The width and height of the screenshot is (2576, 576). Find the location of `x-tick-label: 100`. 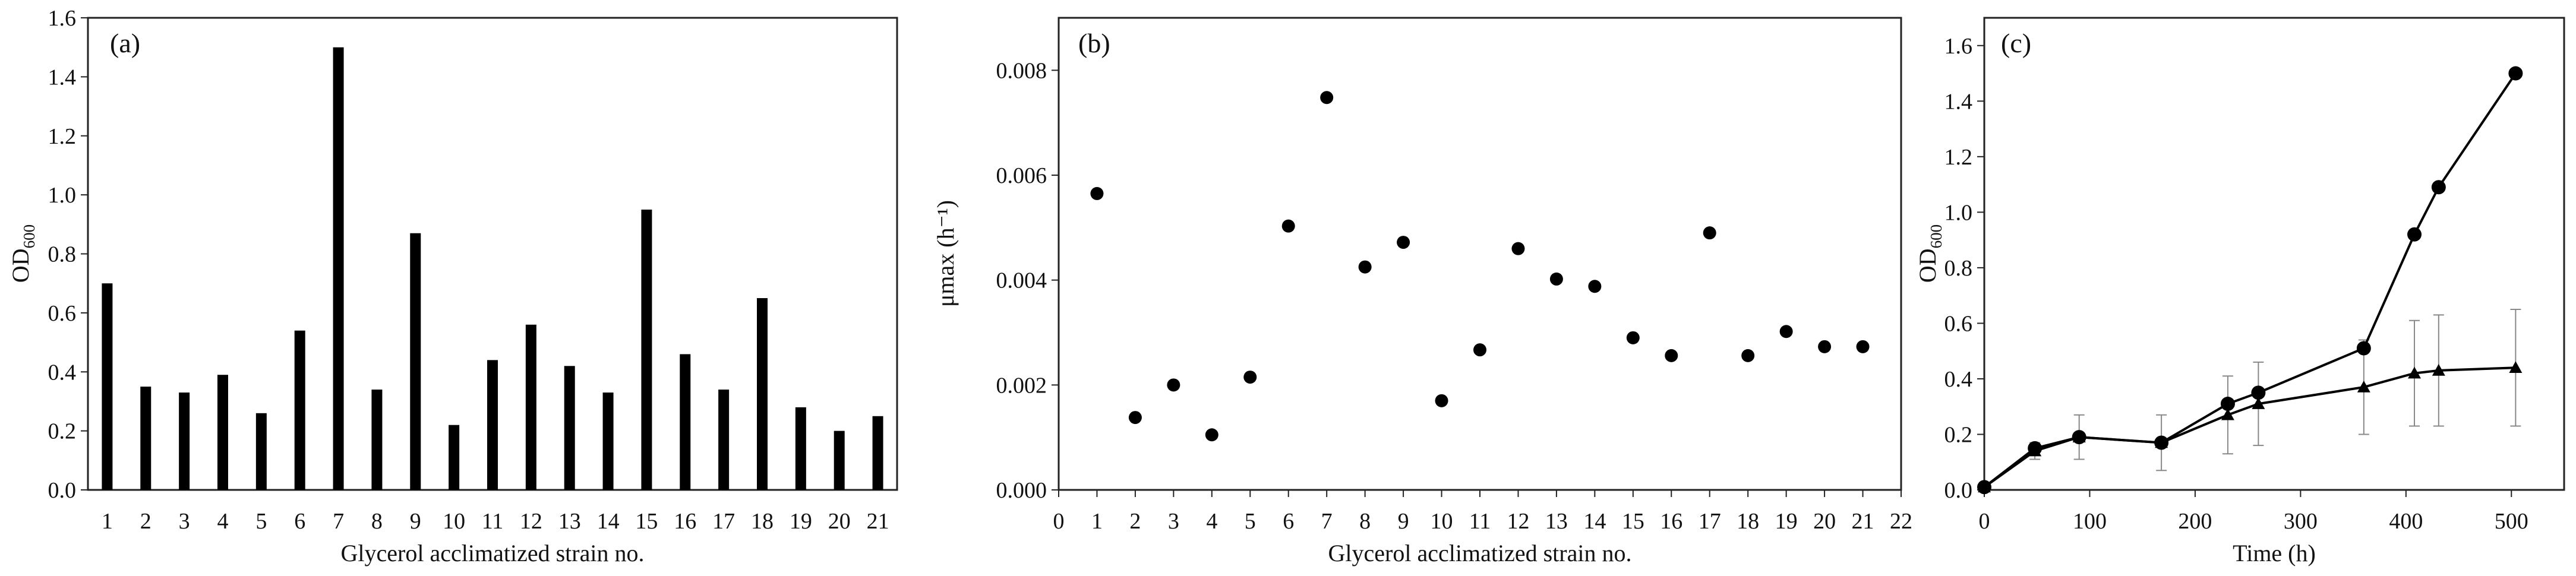

x-tick-label: 100 is located at coordinates (2090, 521).